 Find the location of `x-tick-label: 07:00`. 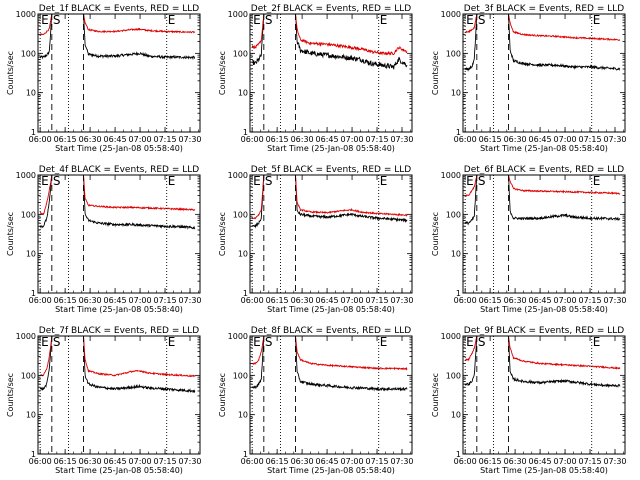

x-tick-label: 07:00 is located at coordinates (140, 300).